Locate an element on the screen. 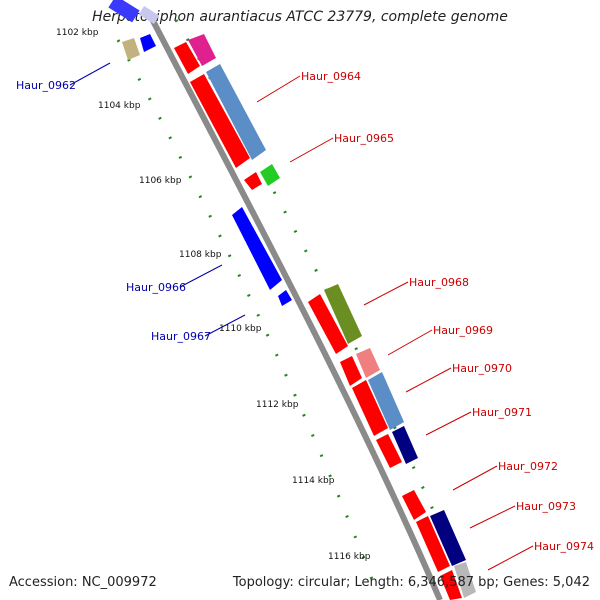 Image resolution: width=600 pixels, height=600 pixels. gene-label-haur-0969: Haur_0969 is located at coordinates (463, 330).